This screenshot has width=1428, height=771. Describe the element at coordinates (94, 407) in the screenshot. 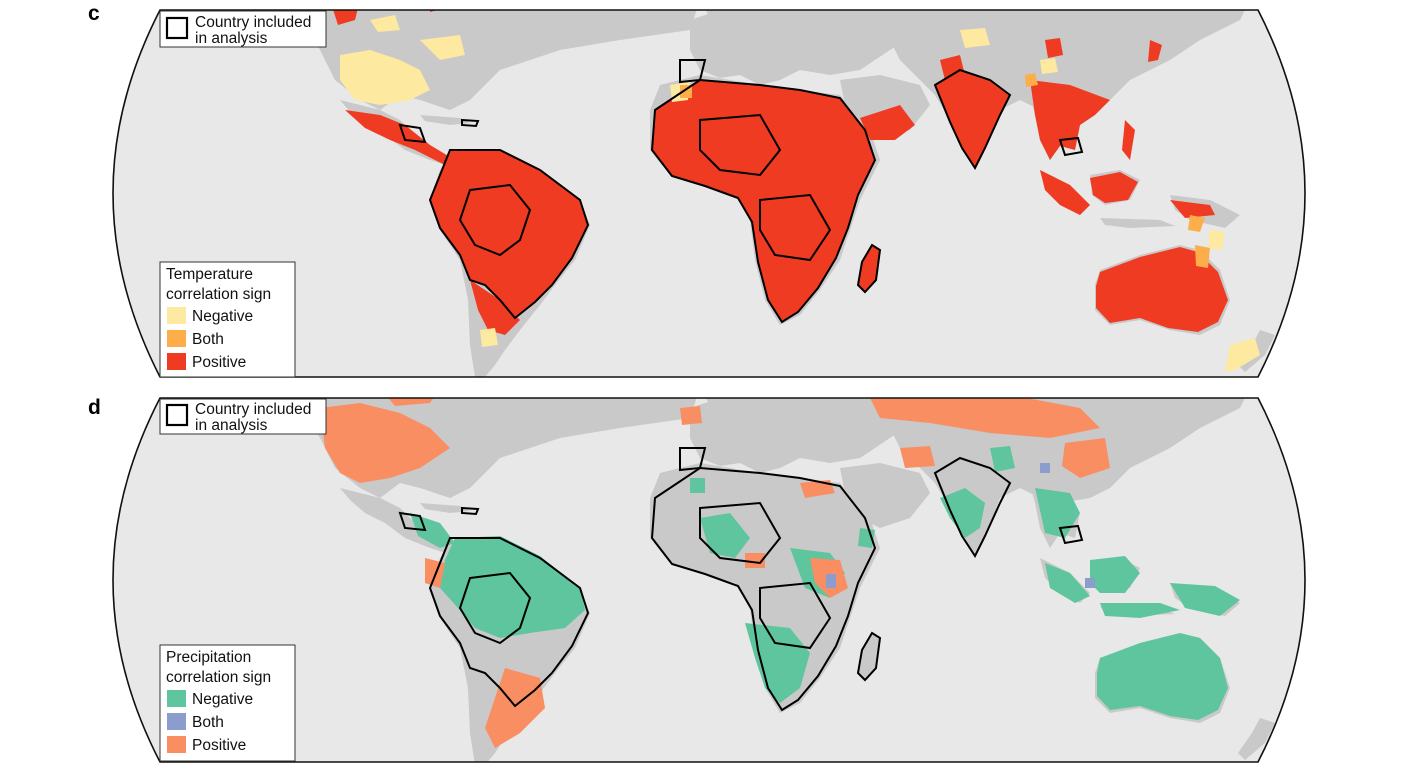

I see `panel-letter: d` at that location.